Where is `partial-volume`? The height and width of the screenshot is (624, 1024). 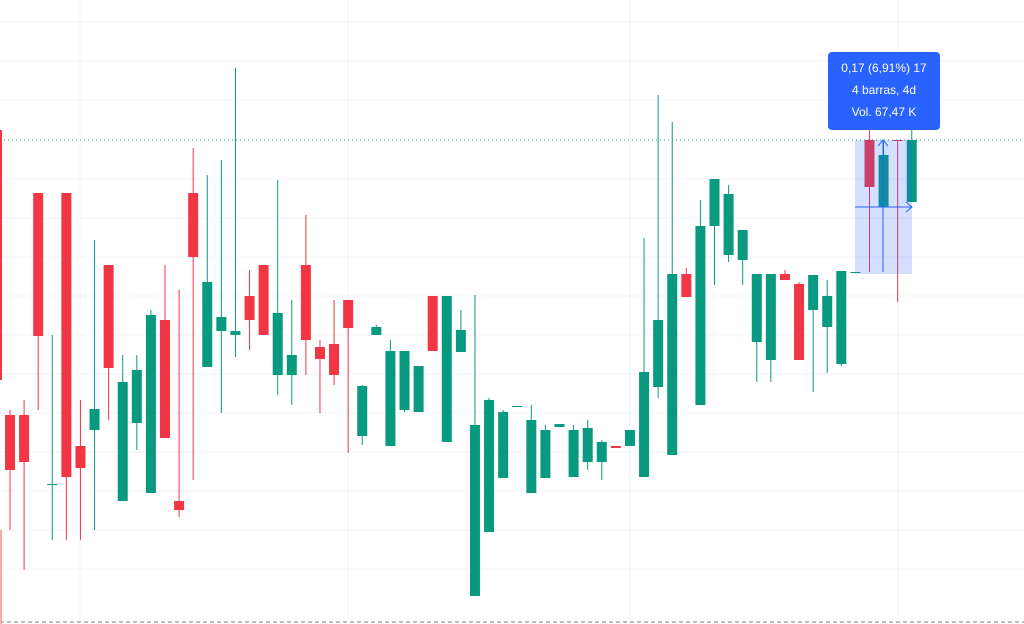
partial-volume is located at coordinates (1, 577).